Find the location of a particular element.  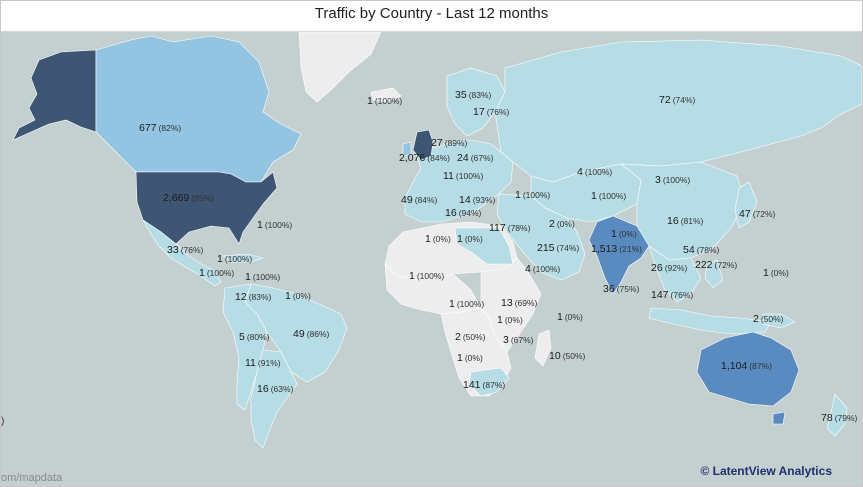

country-label-algeria: 1 (0%) is located at coordinates (438, 239).